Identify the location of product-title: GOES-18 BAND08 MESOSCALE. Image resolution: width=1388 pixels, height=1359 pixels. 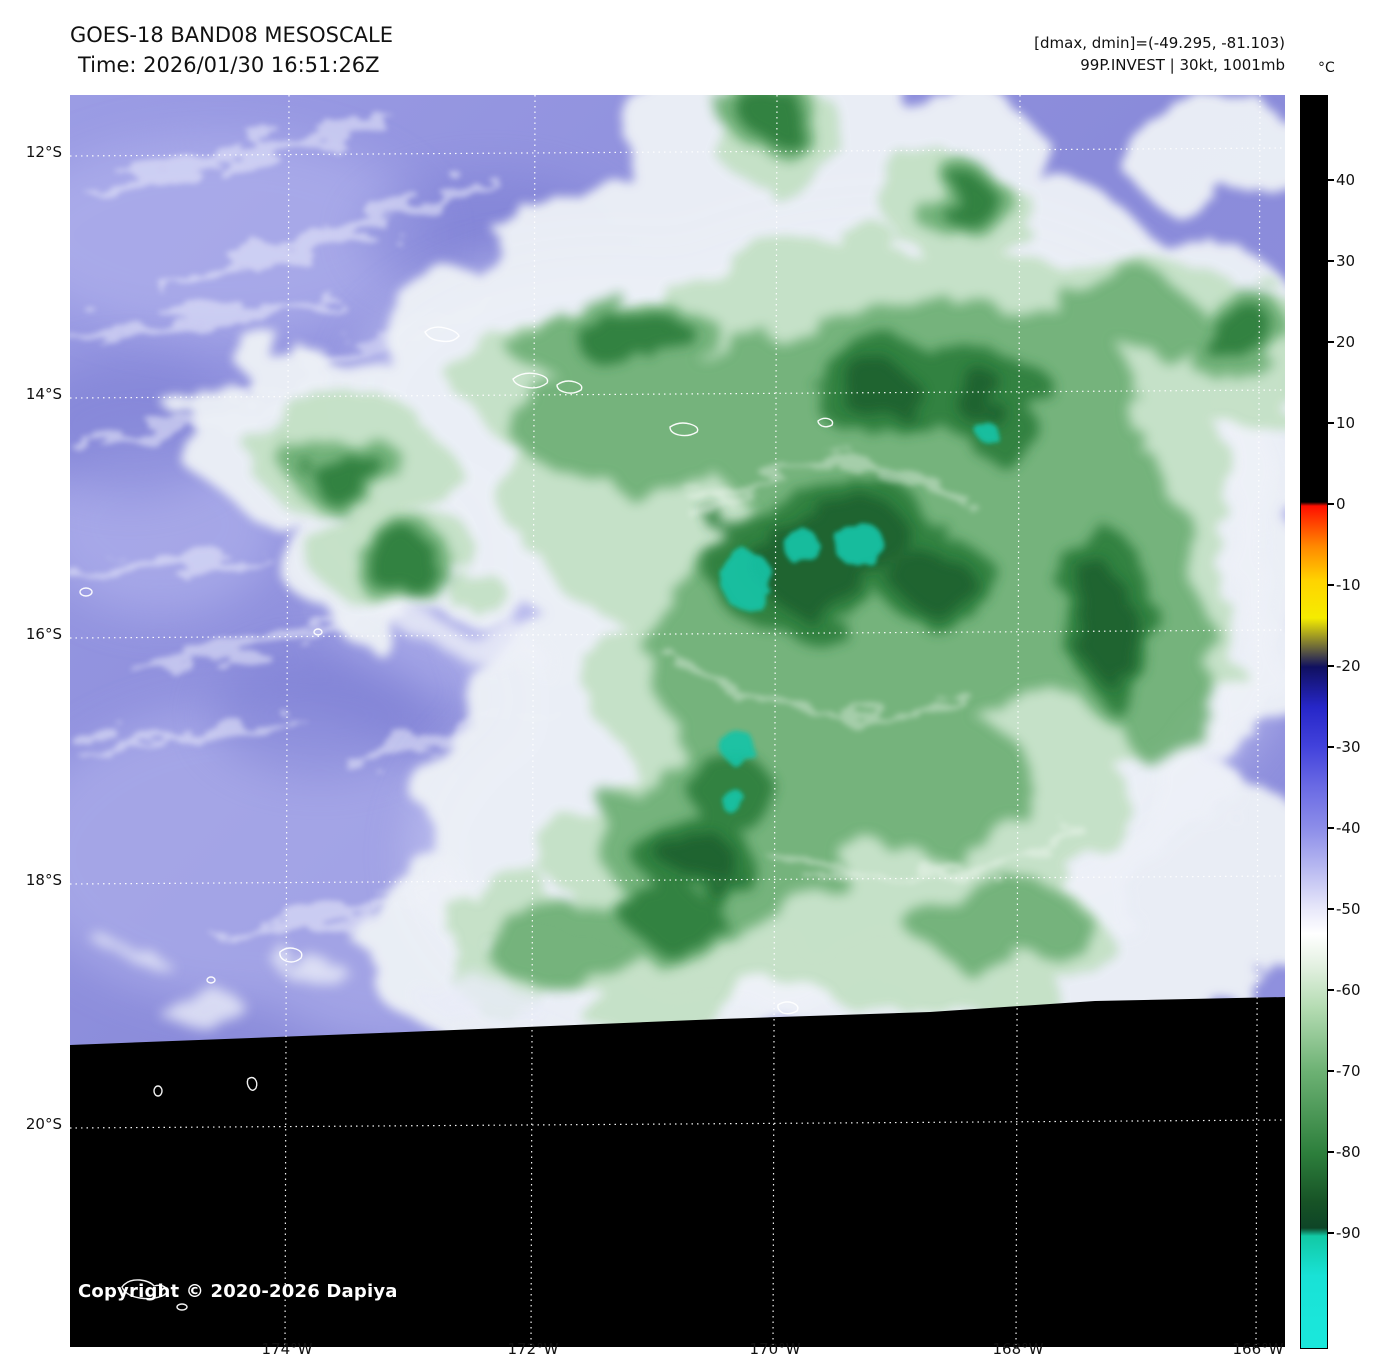
(231, 35).